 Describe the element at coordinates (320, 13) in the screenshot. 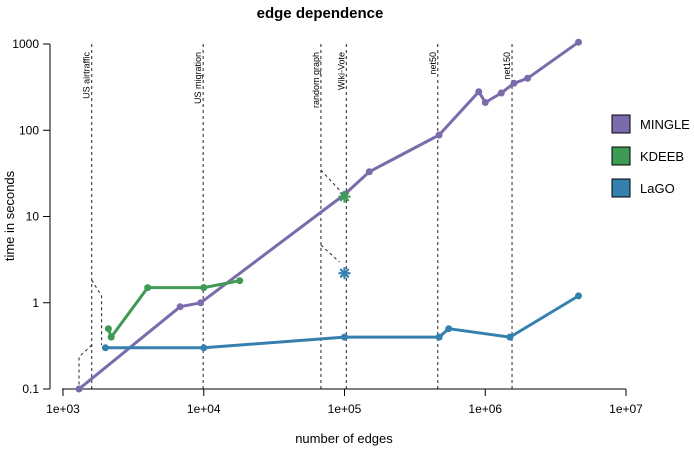

I see `chart-title: edge dependence` at that location.